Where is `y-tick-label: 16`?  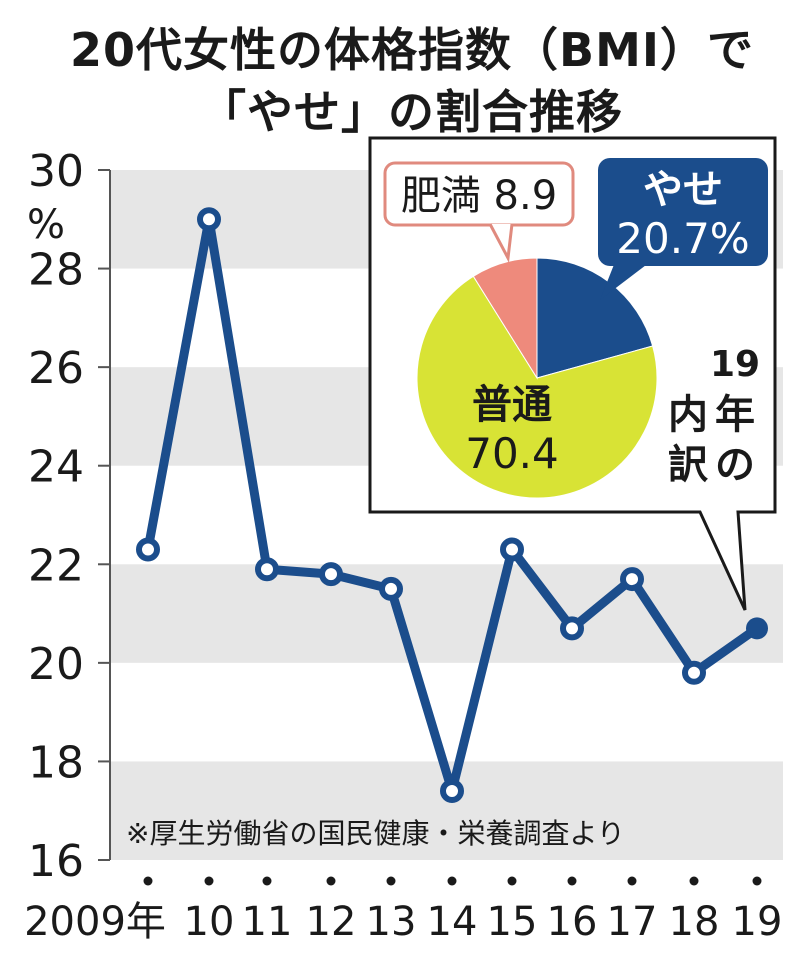 y-tick-label: 16 is located at coordinates (56, 861).